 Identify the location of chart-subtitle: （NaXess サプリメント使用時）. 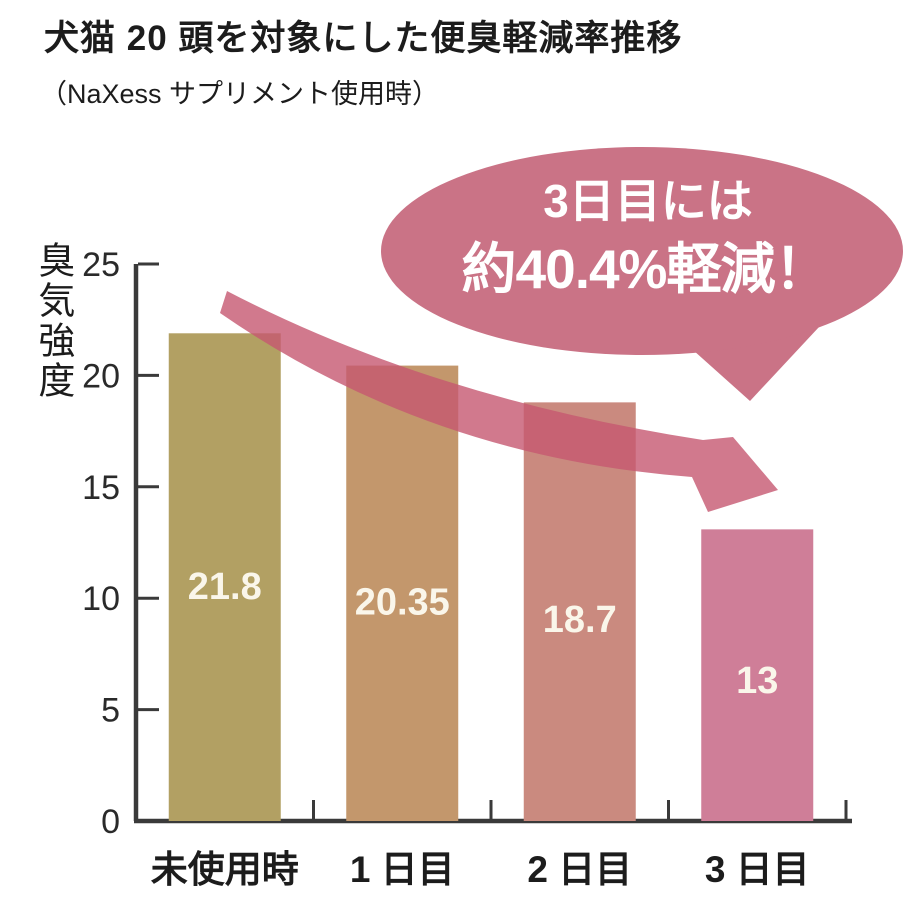
(240, 94).